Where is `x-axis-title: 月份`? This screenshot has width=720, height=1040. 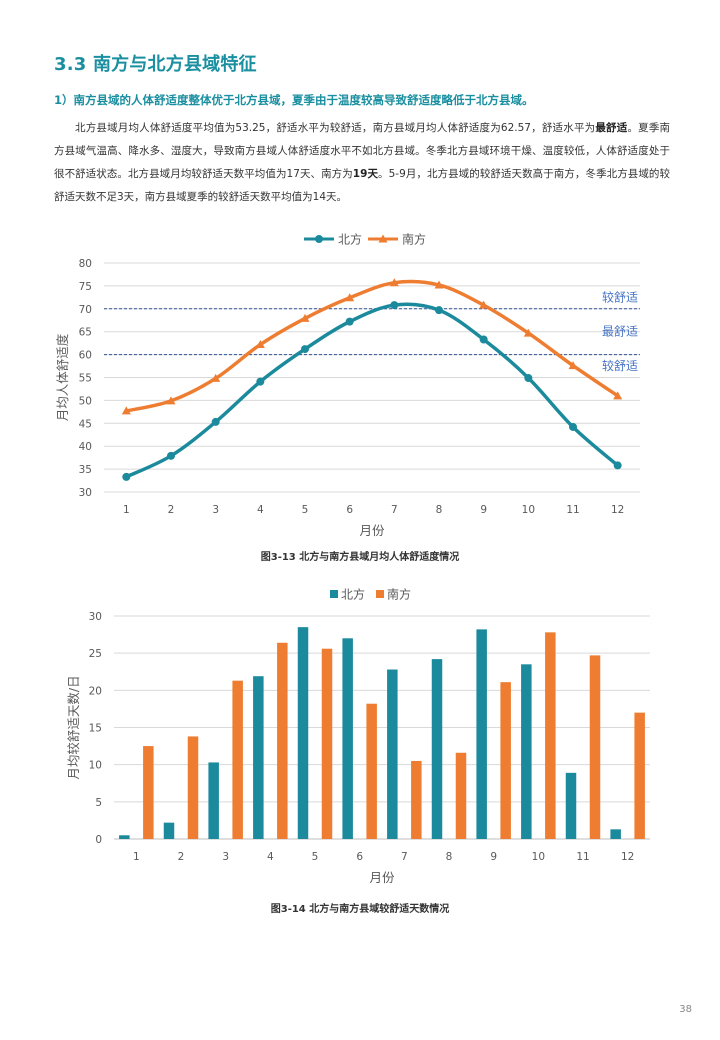
x-axis-title: 月份 is located at coordinates (372, 530).